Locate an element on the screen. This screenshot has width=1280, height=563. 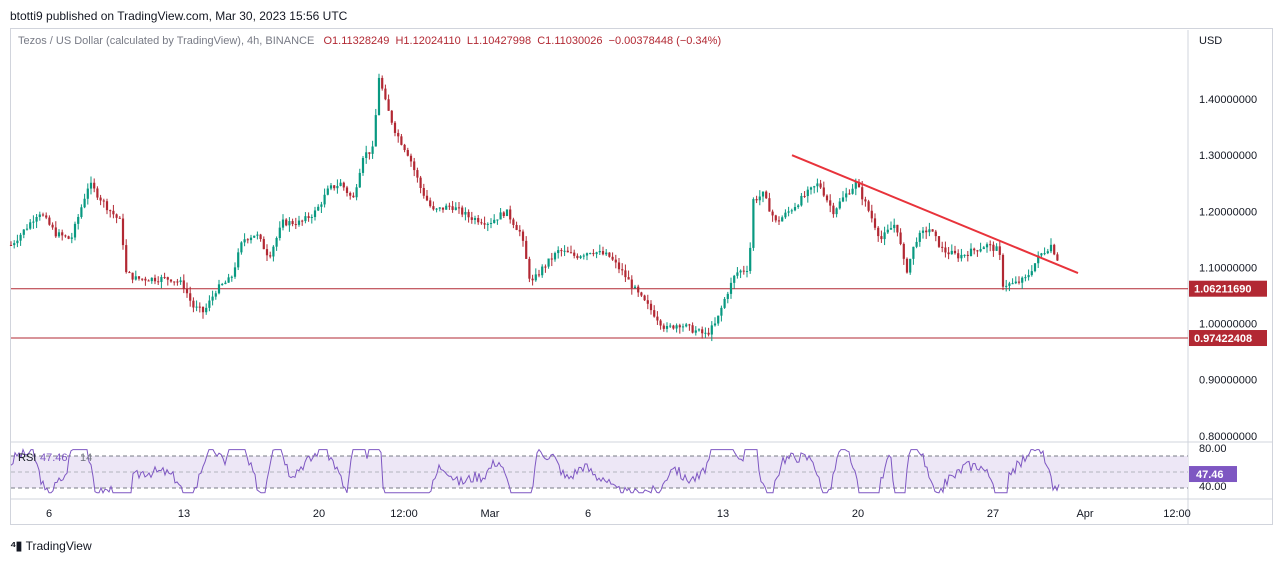
time-tick-label: 20 is located at coordinates (319, 514).